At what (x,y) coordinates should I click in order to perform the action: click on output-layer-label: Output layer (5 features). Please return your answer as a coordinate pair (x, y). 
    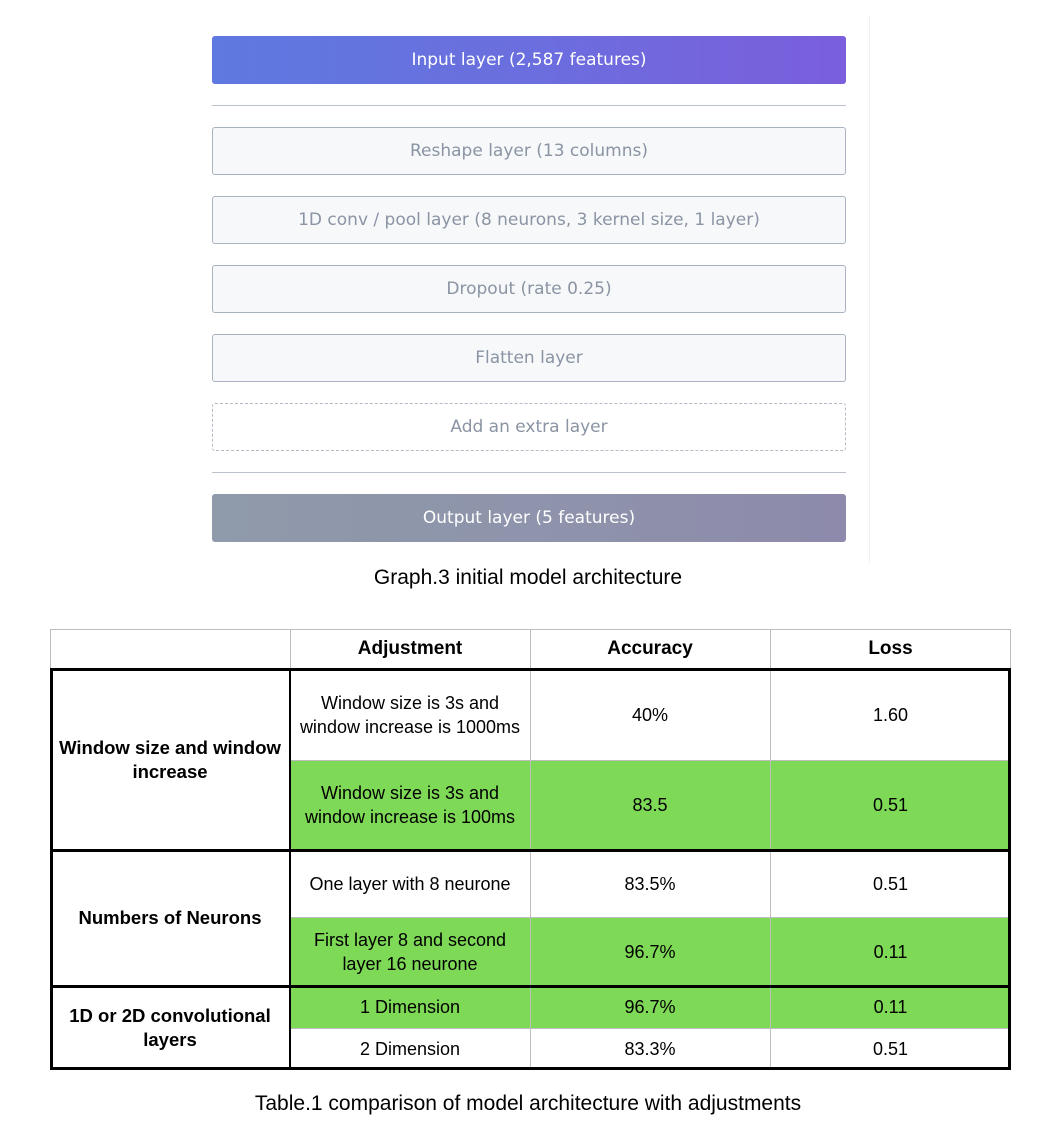
    Looking at the image, I should click on (529, 518).